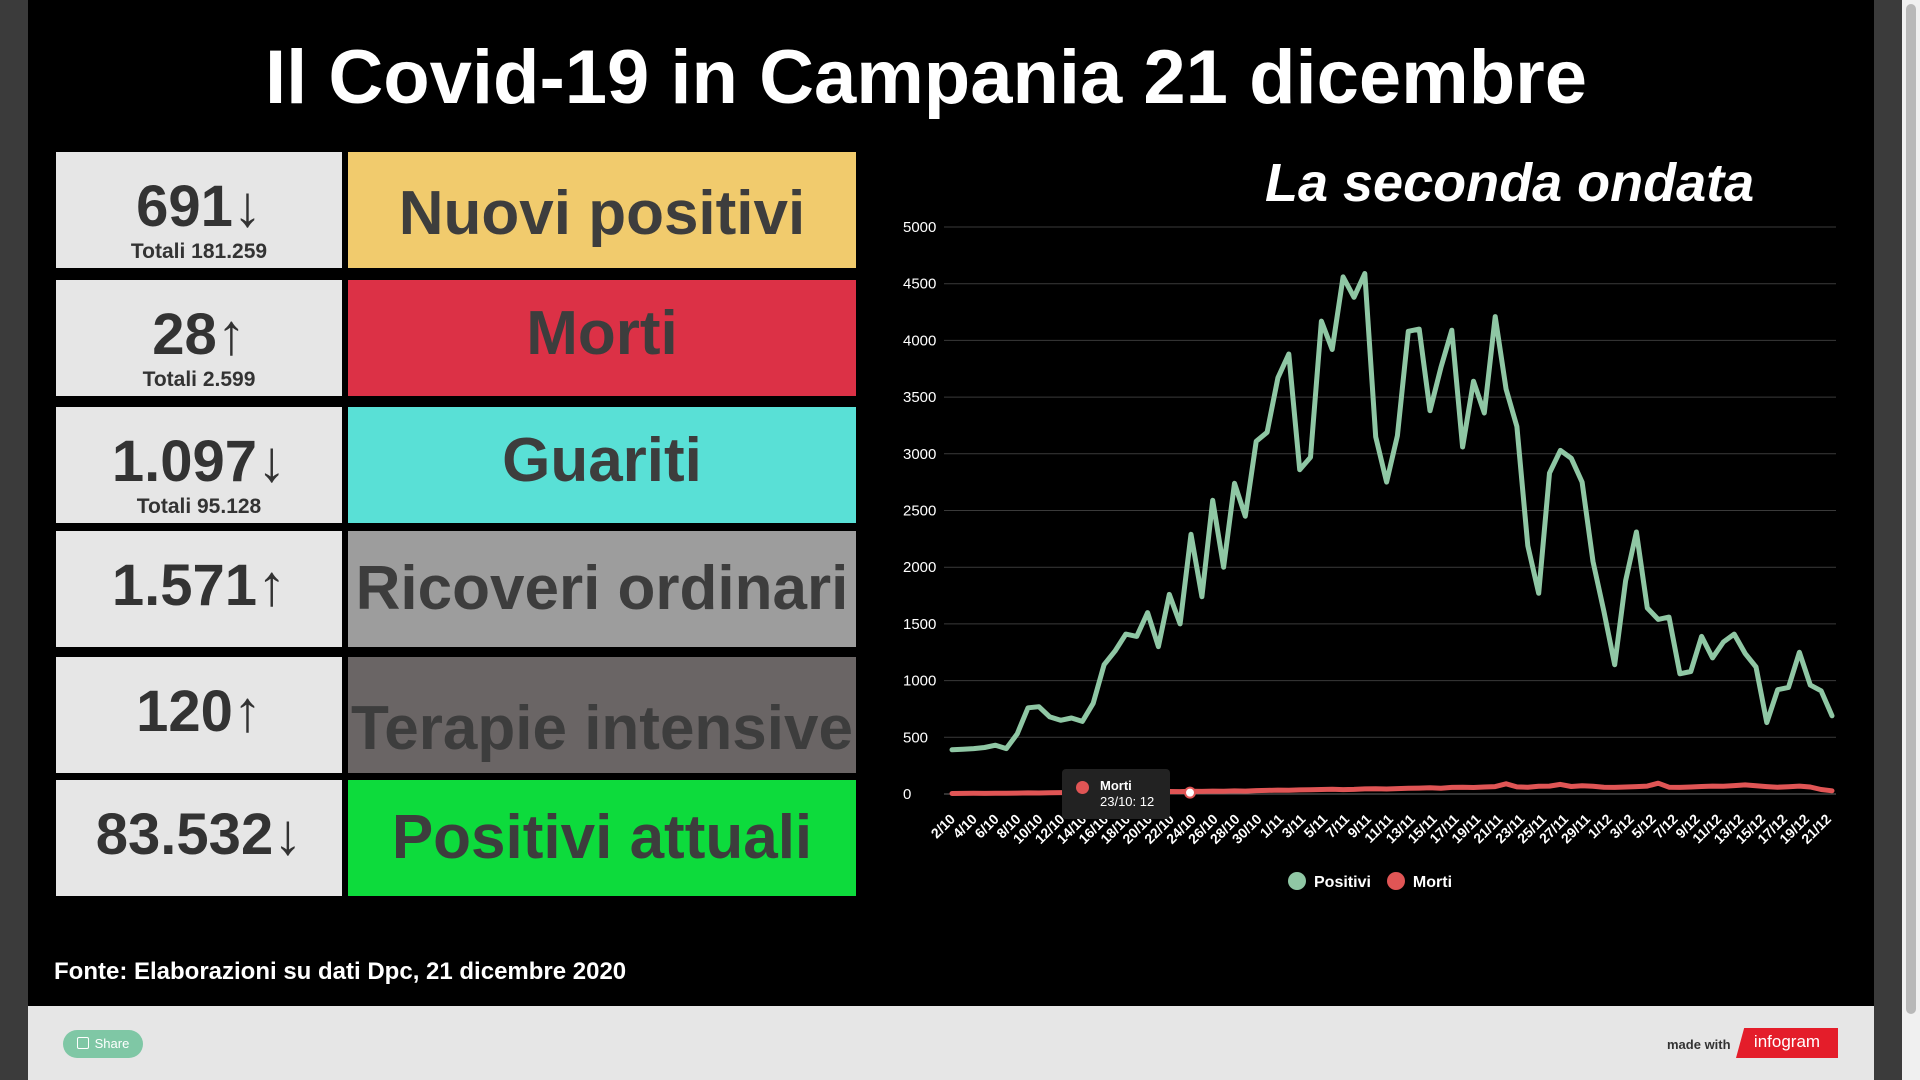  I want to click on y-tick-label: 500, so click(915, 737).